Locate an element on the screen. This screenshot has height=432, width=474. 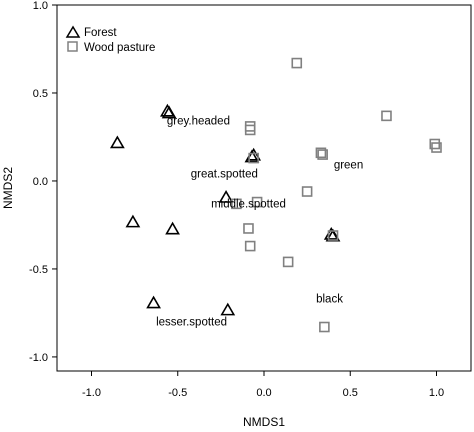
point-label: lesser.spotted is located at coordinates (191, 322).